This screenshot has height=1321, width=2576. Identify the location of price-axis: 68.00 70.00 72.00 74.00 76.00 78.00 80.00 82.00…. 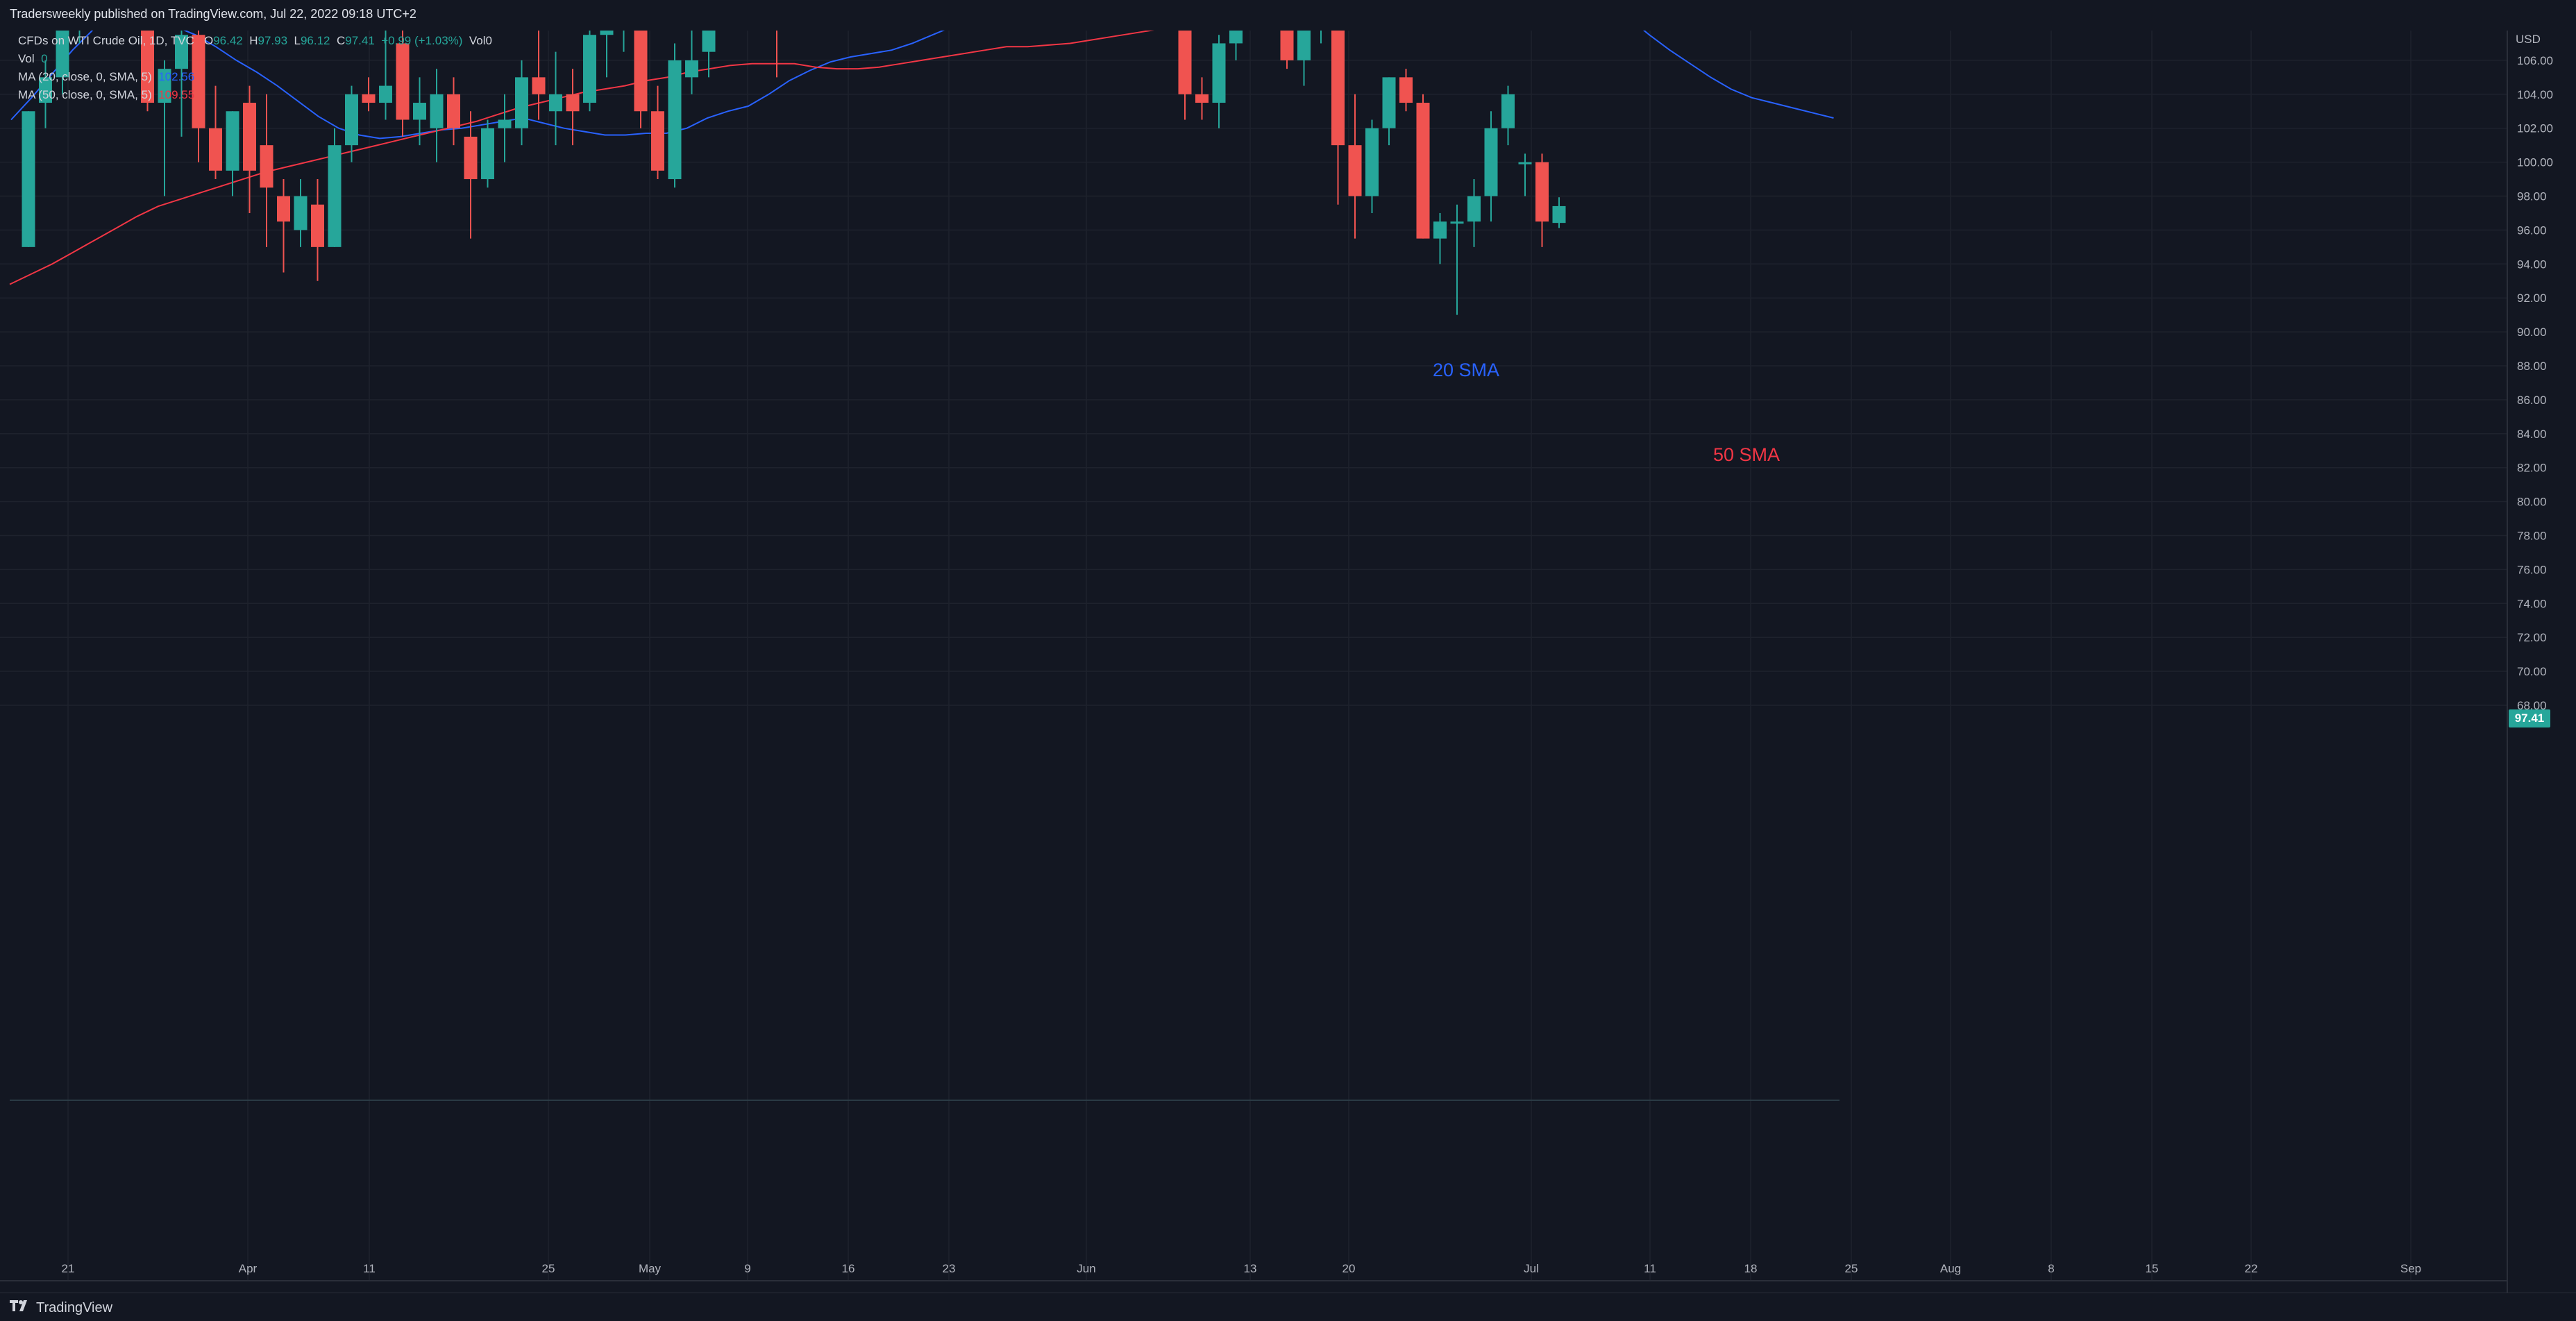
(2535, 371).